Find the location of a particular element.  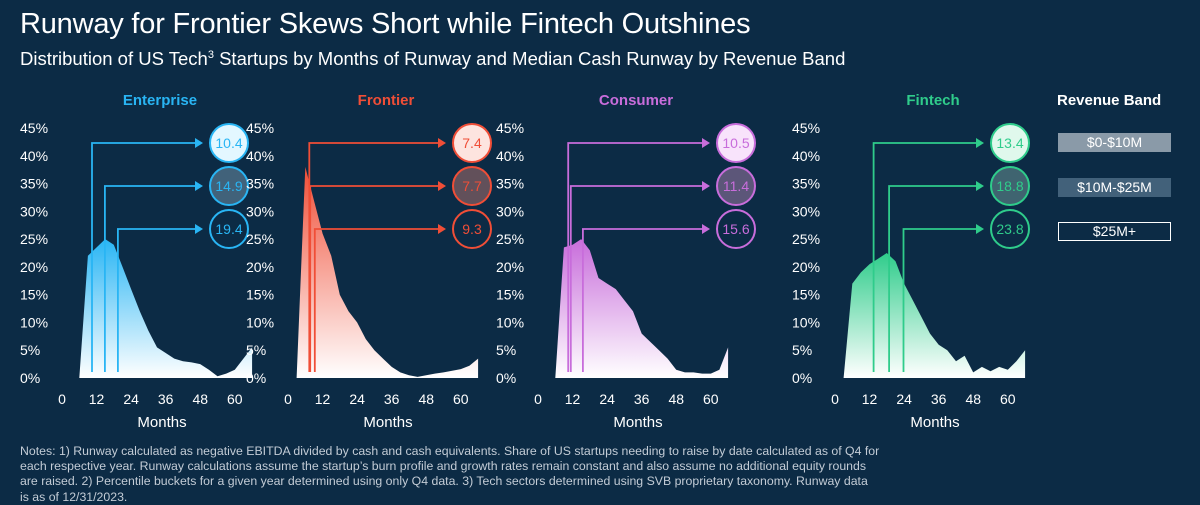

chart-title-enterprise: Enterprise is located at coordinates (160, 100).